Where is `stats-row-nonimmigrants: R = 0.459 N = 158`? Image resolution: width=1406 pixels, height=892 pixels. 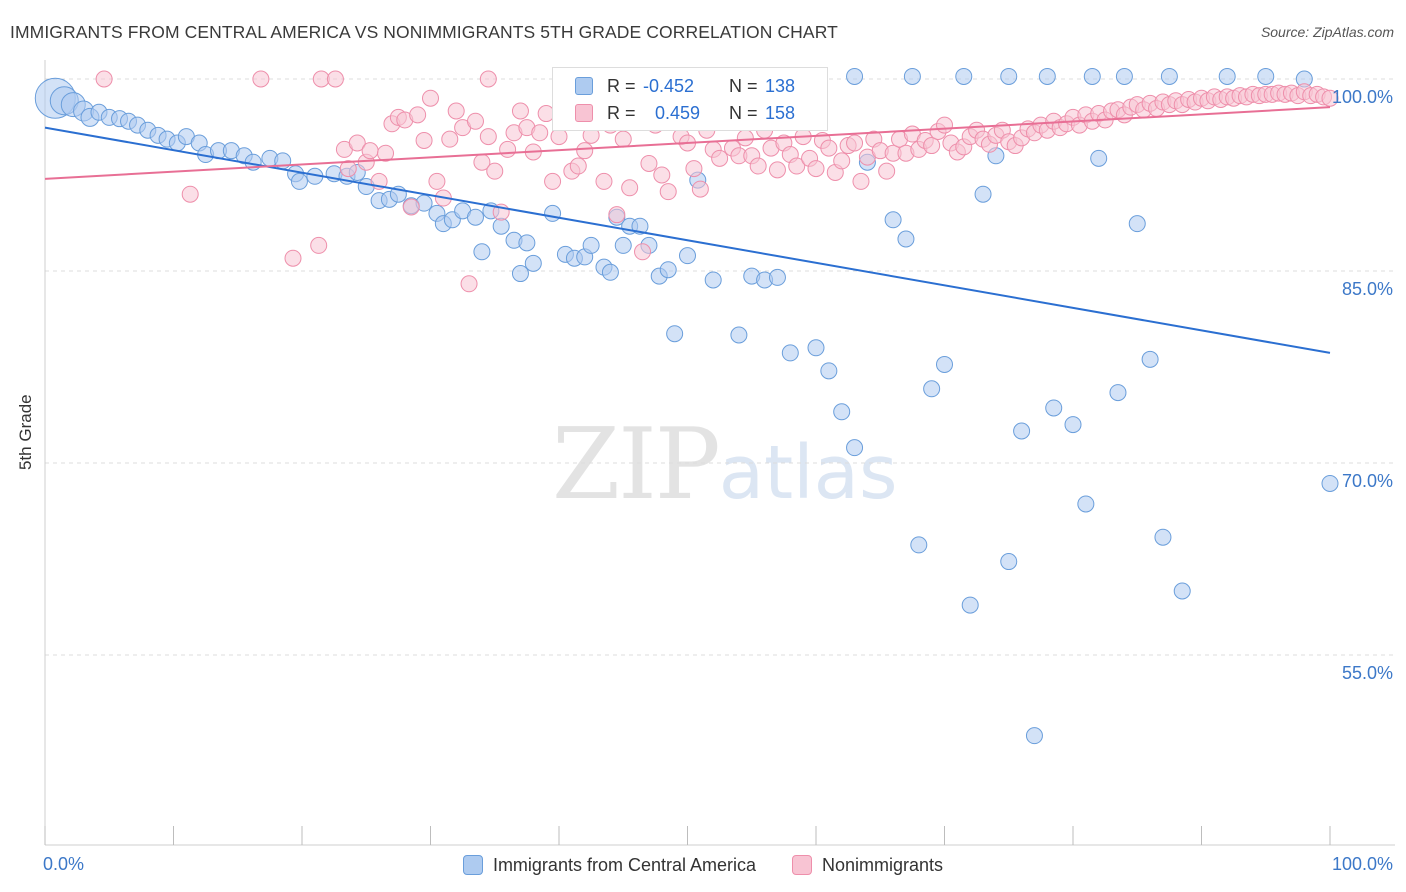 stats-row-nonimmigrants: R = 0.459 N = 158 is located at coordinates (685, 113).